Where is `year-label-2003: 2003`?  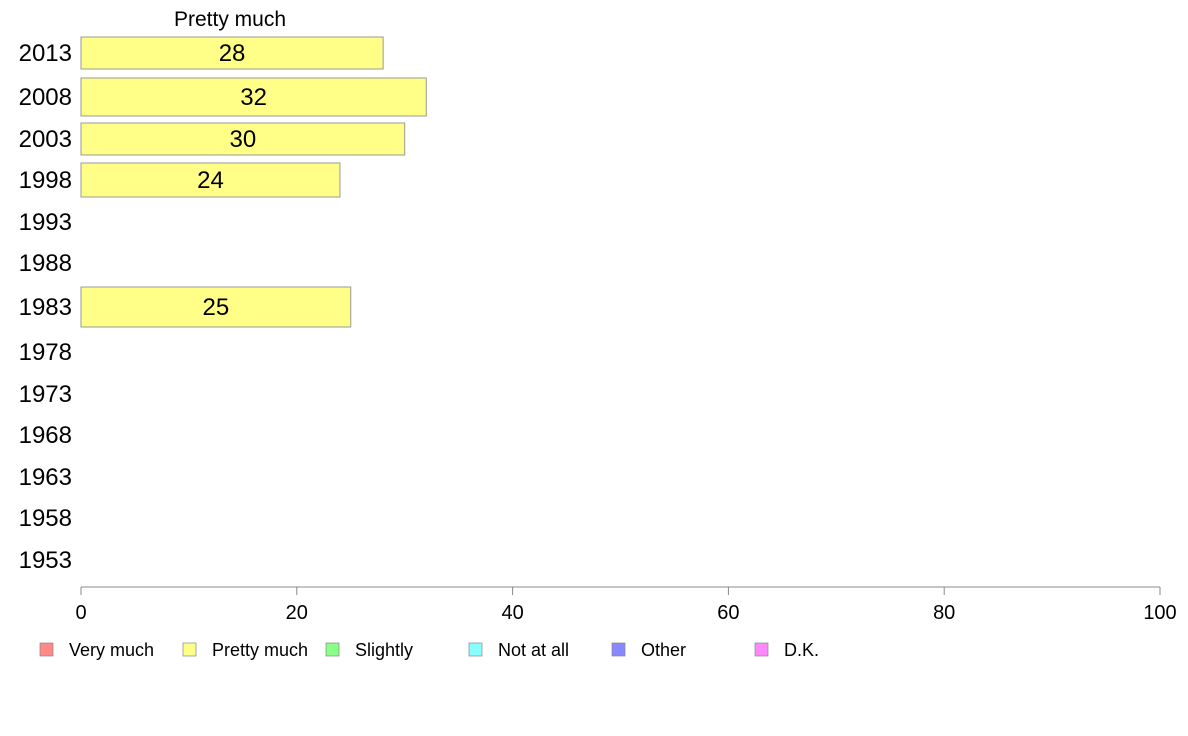 year-label-2003: 2003 is located at coordinates (45, 139).